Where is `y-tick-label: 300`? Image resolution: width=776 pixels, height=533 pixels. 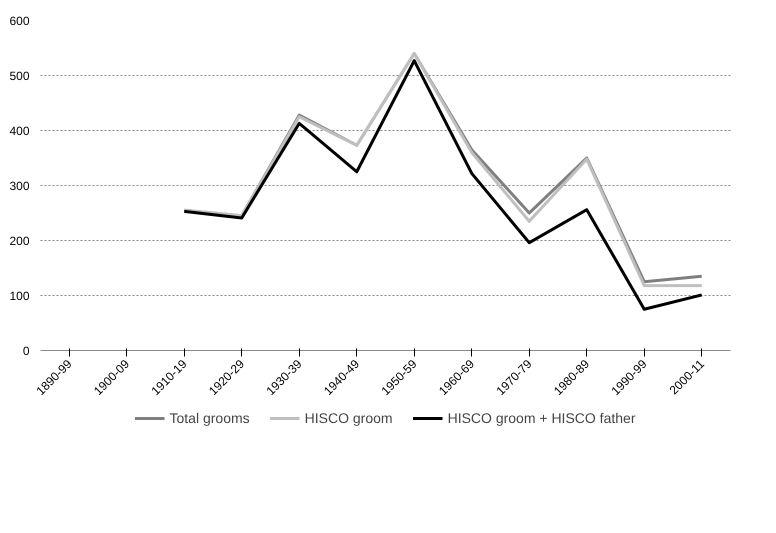
y-tick-label: 300 is located at coordinates (19, 186).